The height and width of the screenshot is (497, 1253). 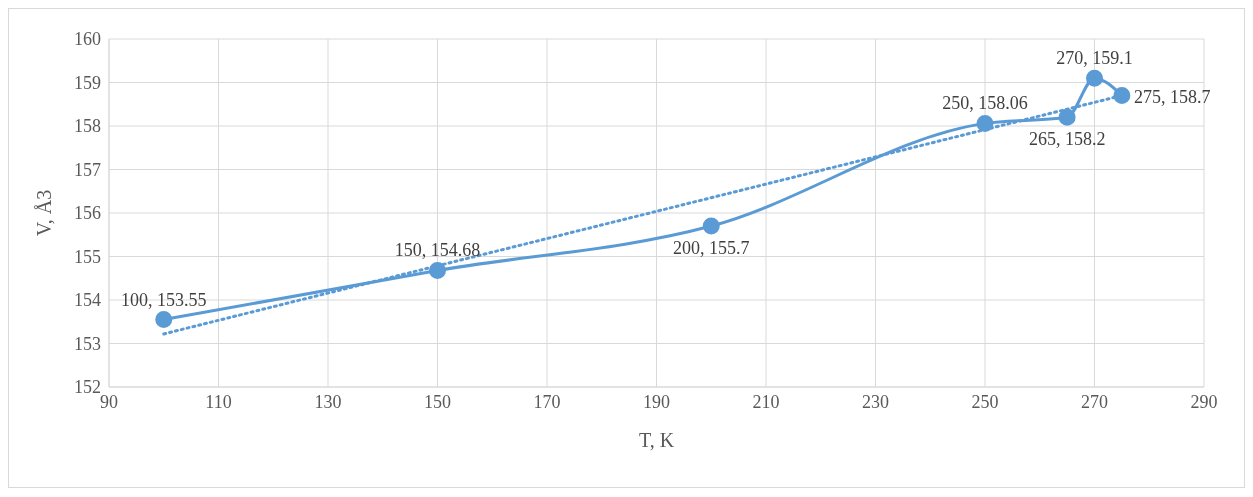 I want to click on data-label: 200, 155.7, so click(x=711, y=248).